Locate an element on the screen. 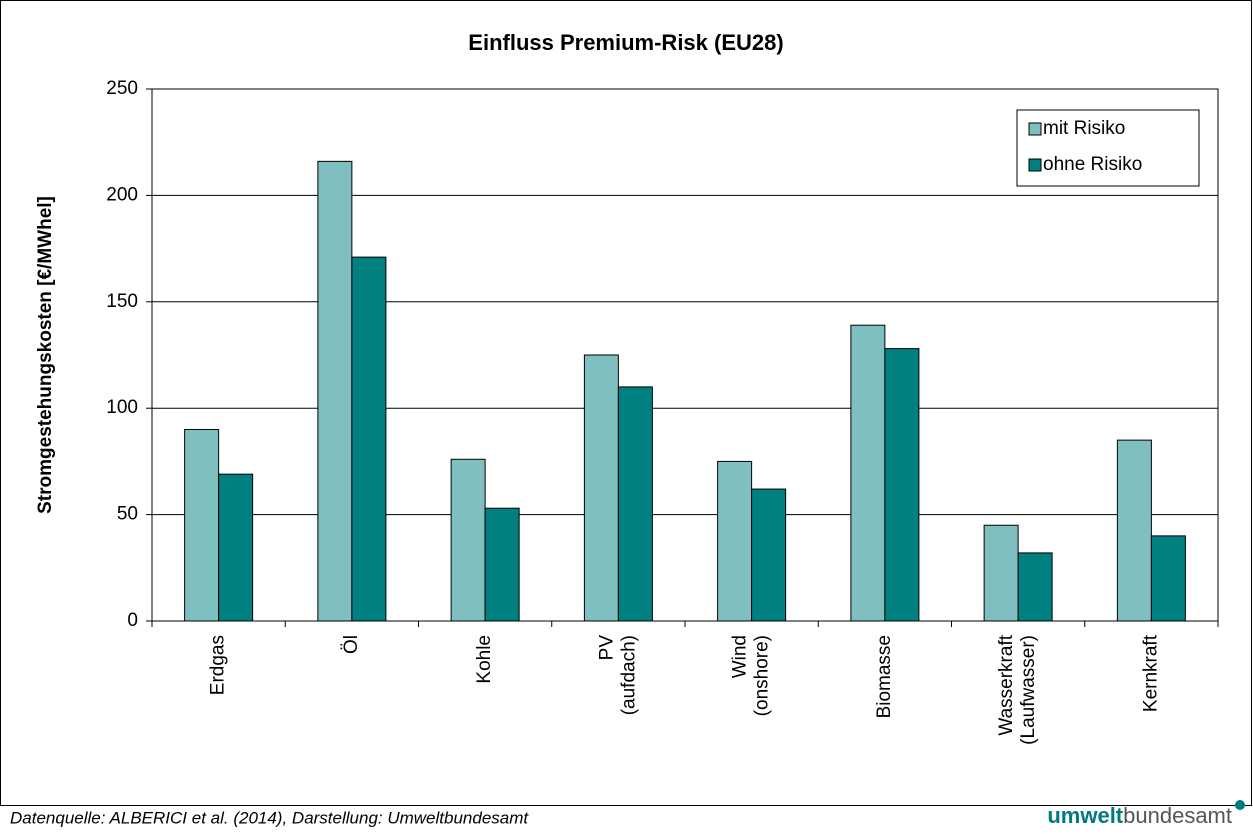  x-tick-label: Erdgas is located at coordinates (218, 665).